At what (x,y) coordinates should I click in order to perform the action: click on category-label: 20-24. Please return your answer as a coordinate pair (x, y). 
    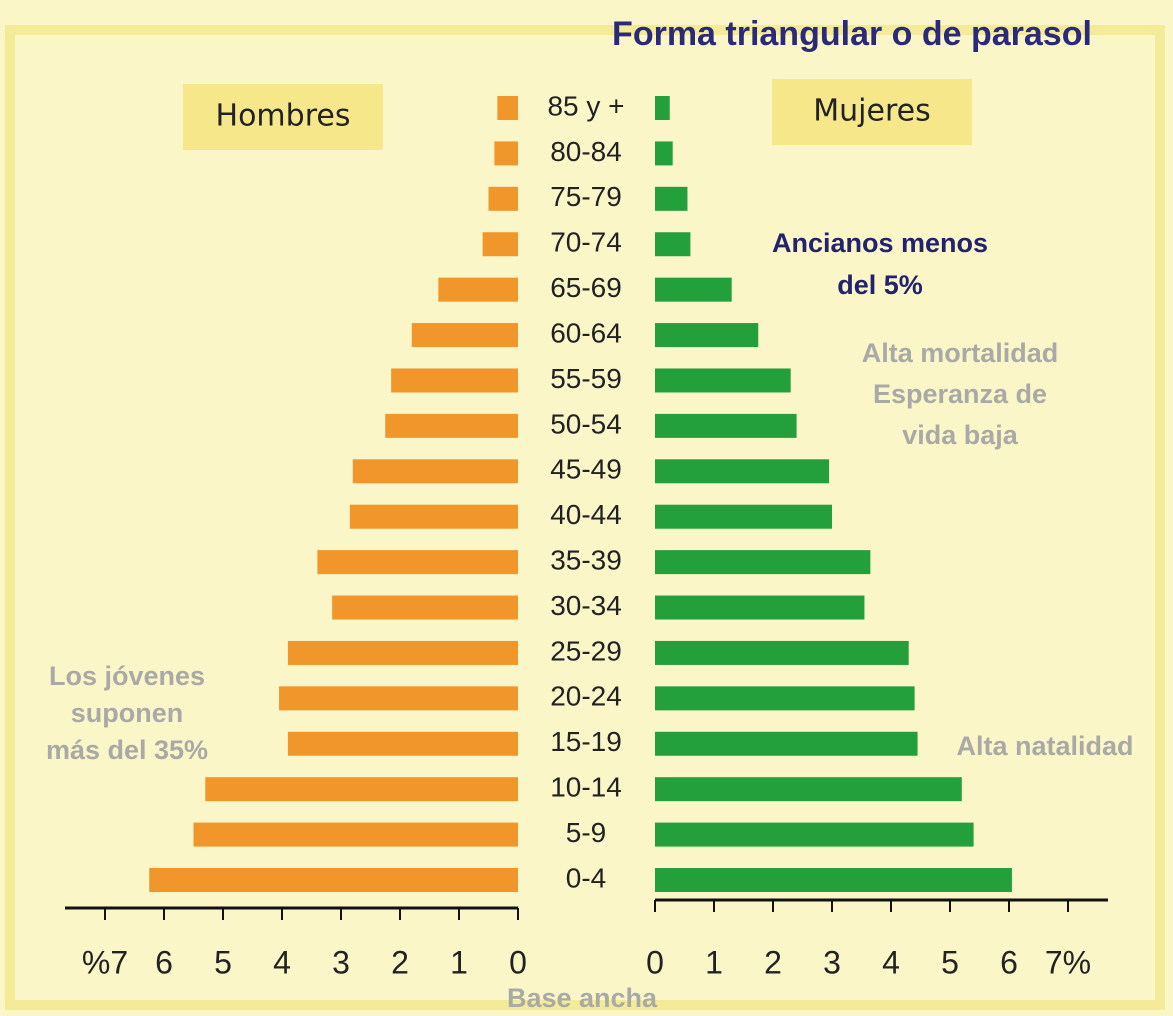
    Looking at the image, I should click on (586, 696).